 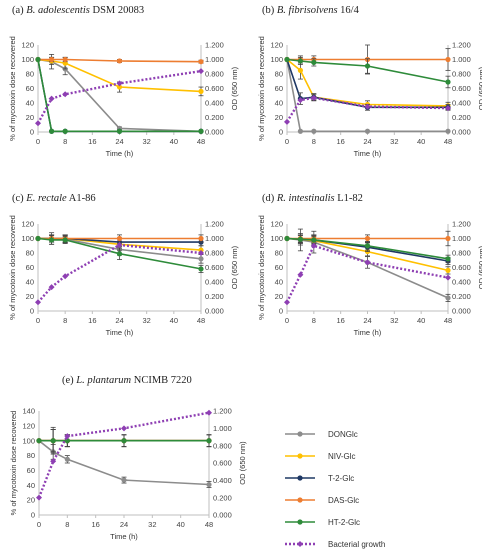 I want to click on series-das-glc, so click(x=119, y=238).